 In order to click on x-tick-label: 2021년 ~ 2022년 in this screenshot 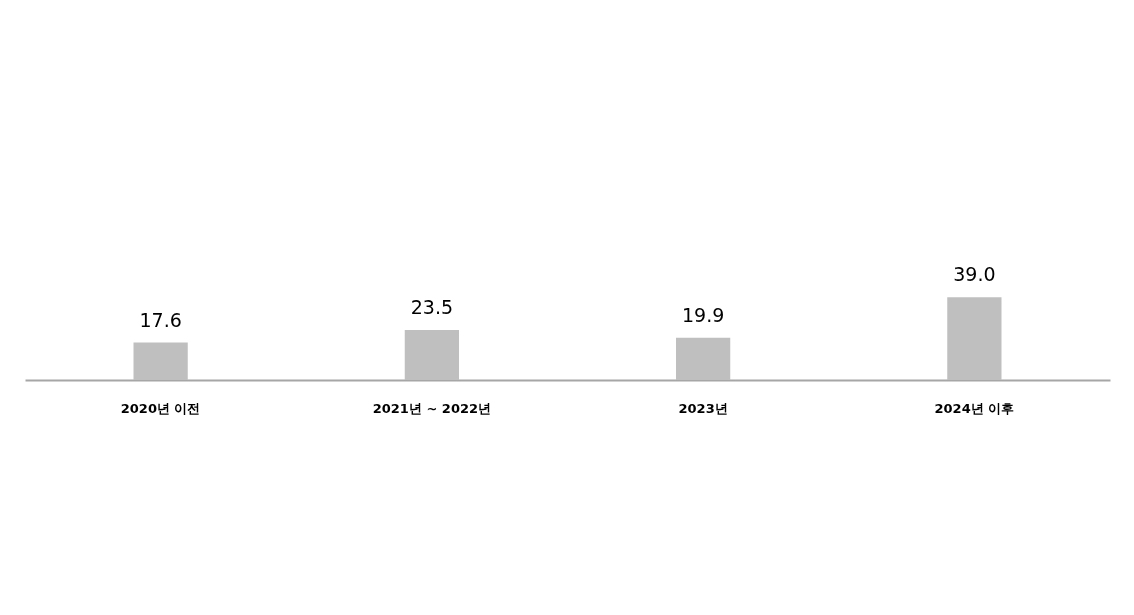, I will do `click(432, 408)`.